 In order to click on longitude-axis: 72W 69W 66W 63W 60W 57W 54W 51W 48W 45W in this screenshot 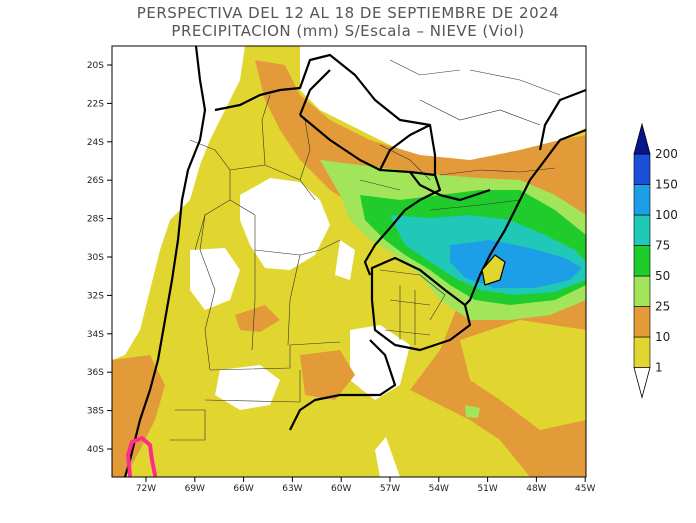, I will do `click(365, 485)`.